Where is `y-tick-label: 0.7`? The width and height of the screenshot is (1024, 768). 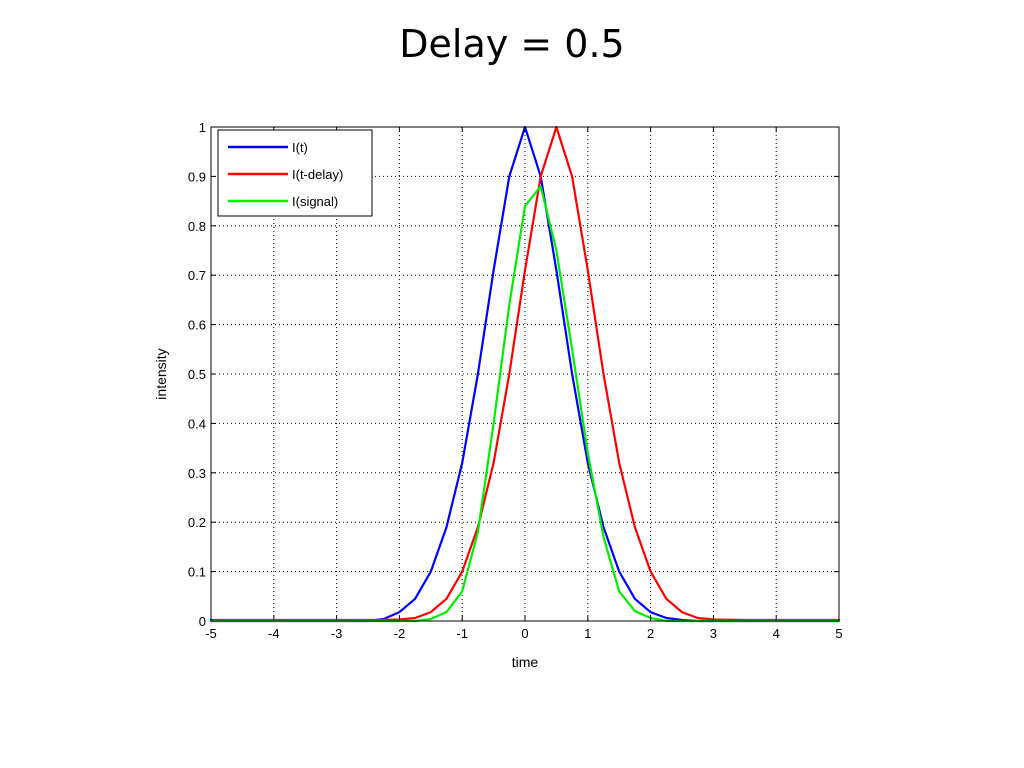 y-tick-label: 0.7 is located at coordinates (197, 275).